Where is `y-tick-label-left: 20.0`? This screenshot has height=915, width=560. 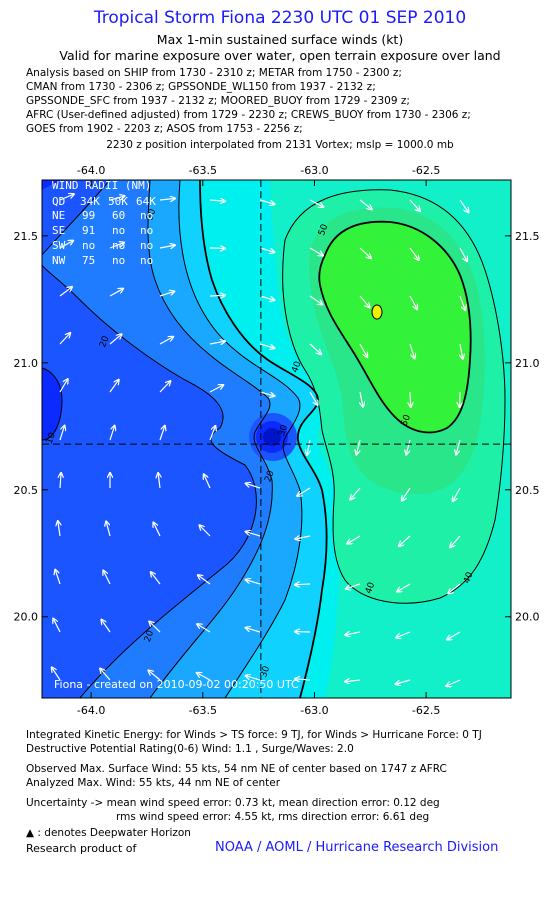 y-tick-label-left: 20.0 is located at coordinates (26, 617).